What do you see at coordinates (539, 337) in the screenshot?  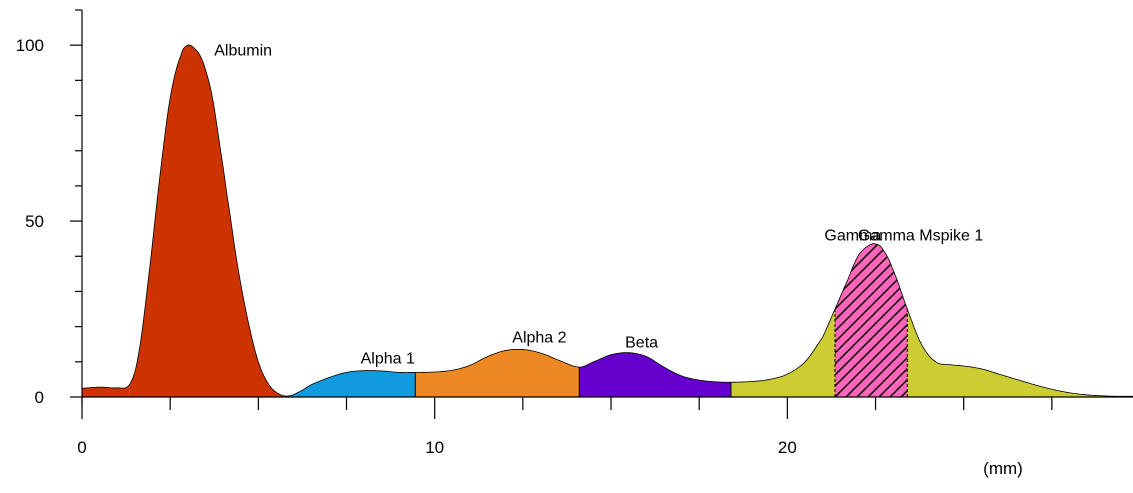 I see `fraction-label-alpha-2: Alpha 2` at bounding box center [539, 337].